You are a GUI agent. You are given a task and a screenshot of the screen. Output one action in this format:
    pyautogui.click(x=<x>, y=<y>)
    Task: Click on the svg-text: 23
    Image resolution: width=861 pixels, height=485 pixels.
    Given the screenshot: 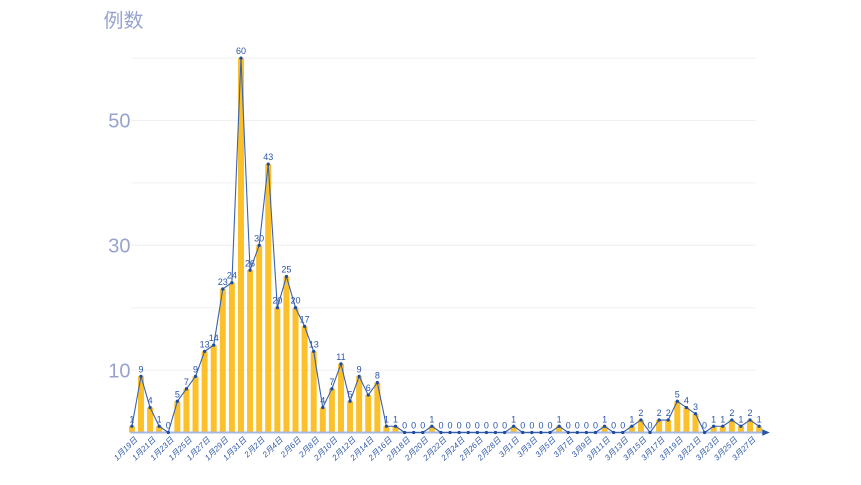 What is the action you would take?
    pyautogui.click(x=223, y=282)
    